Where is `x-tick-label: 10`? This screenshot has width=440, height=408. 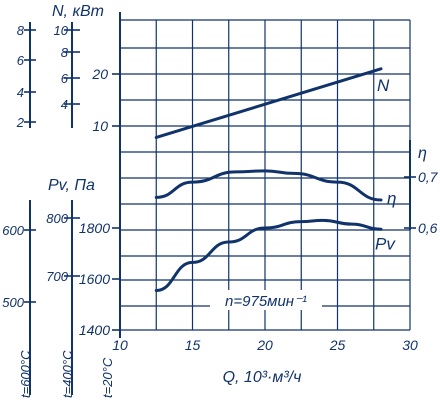 x-tick-label: 10 is located at coordinates (120, 345).